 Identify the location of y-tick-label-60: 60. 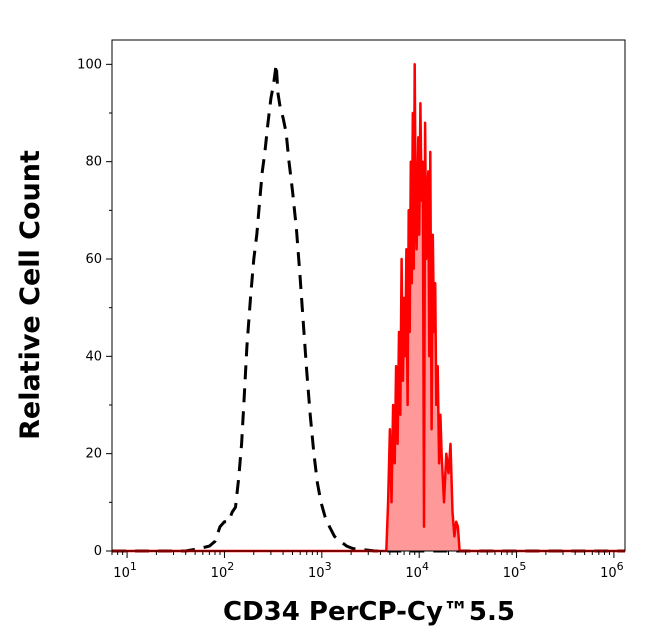
(93, 259).